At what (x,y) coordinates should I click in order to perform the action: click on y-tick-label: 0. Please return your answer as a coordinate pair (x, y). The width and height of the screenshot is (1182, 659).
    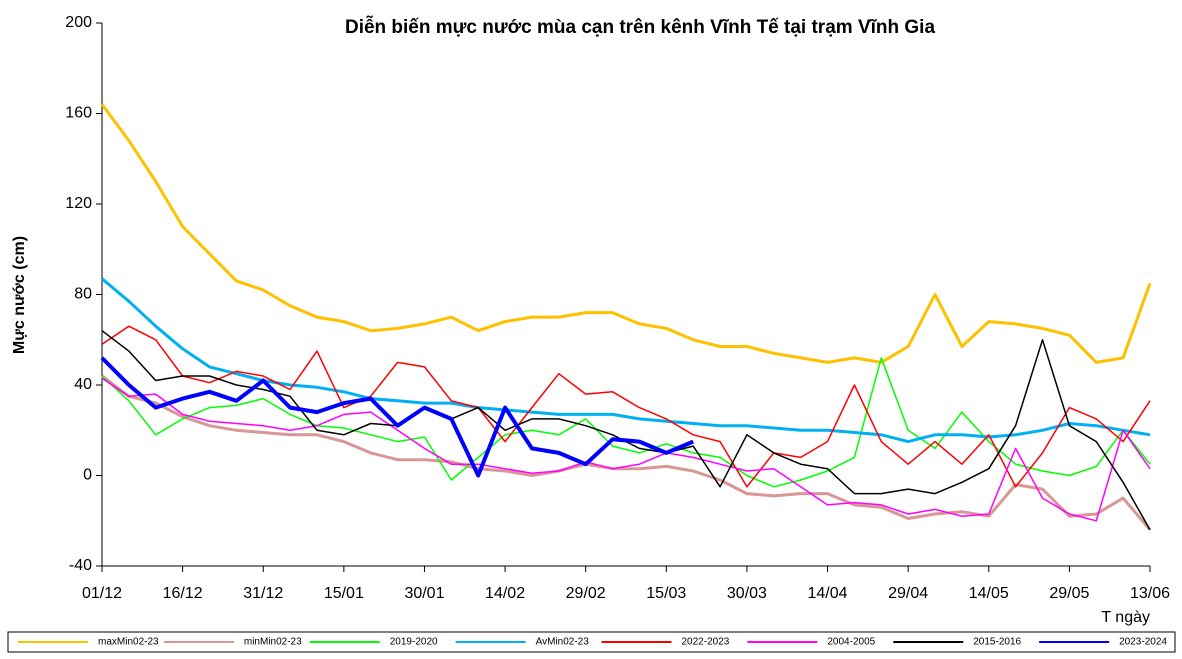
    Looking at the image, I should click on (87, 475).